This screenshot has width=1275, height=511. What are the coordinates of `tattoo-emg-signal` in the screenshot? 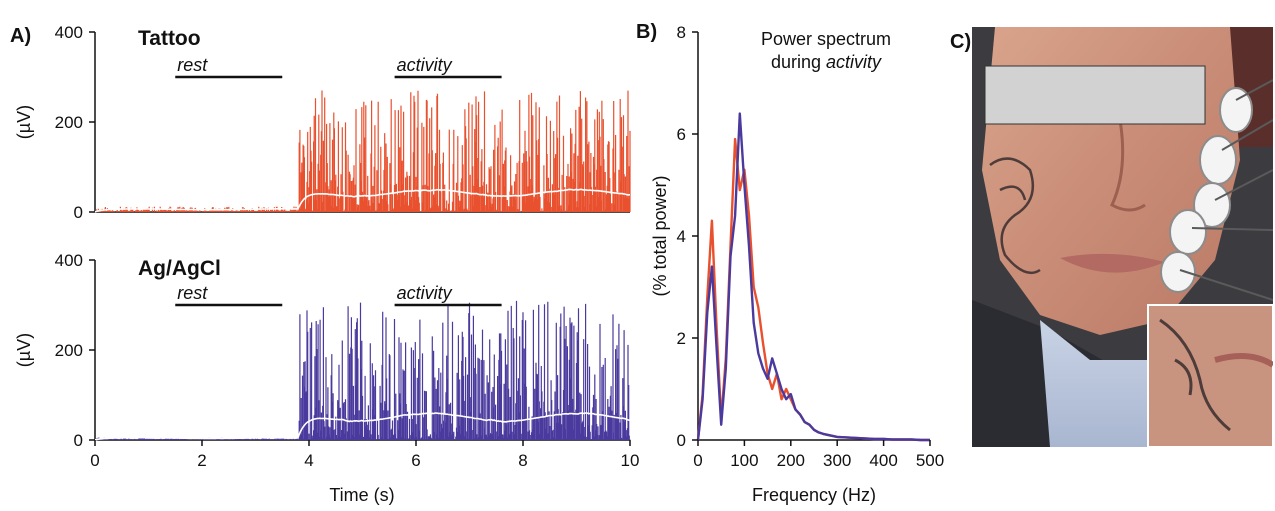 It's located at (362, 151).